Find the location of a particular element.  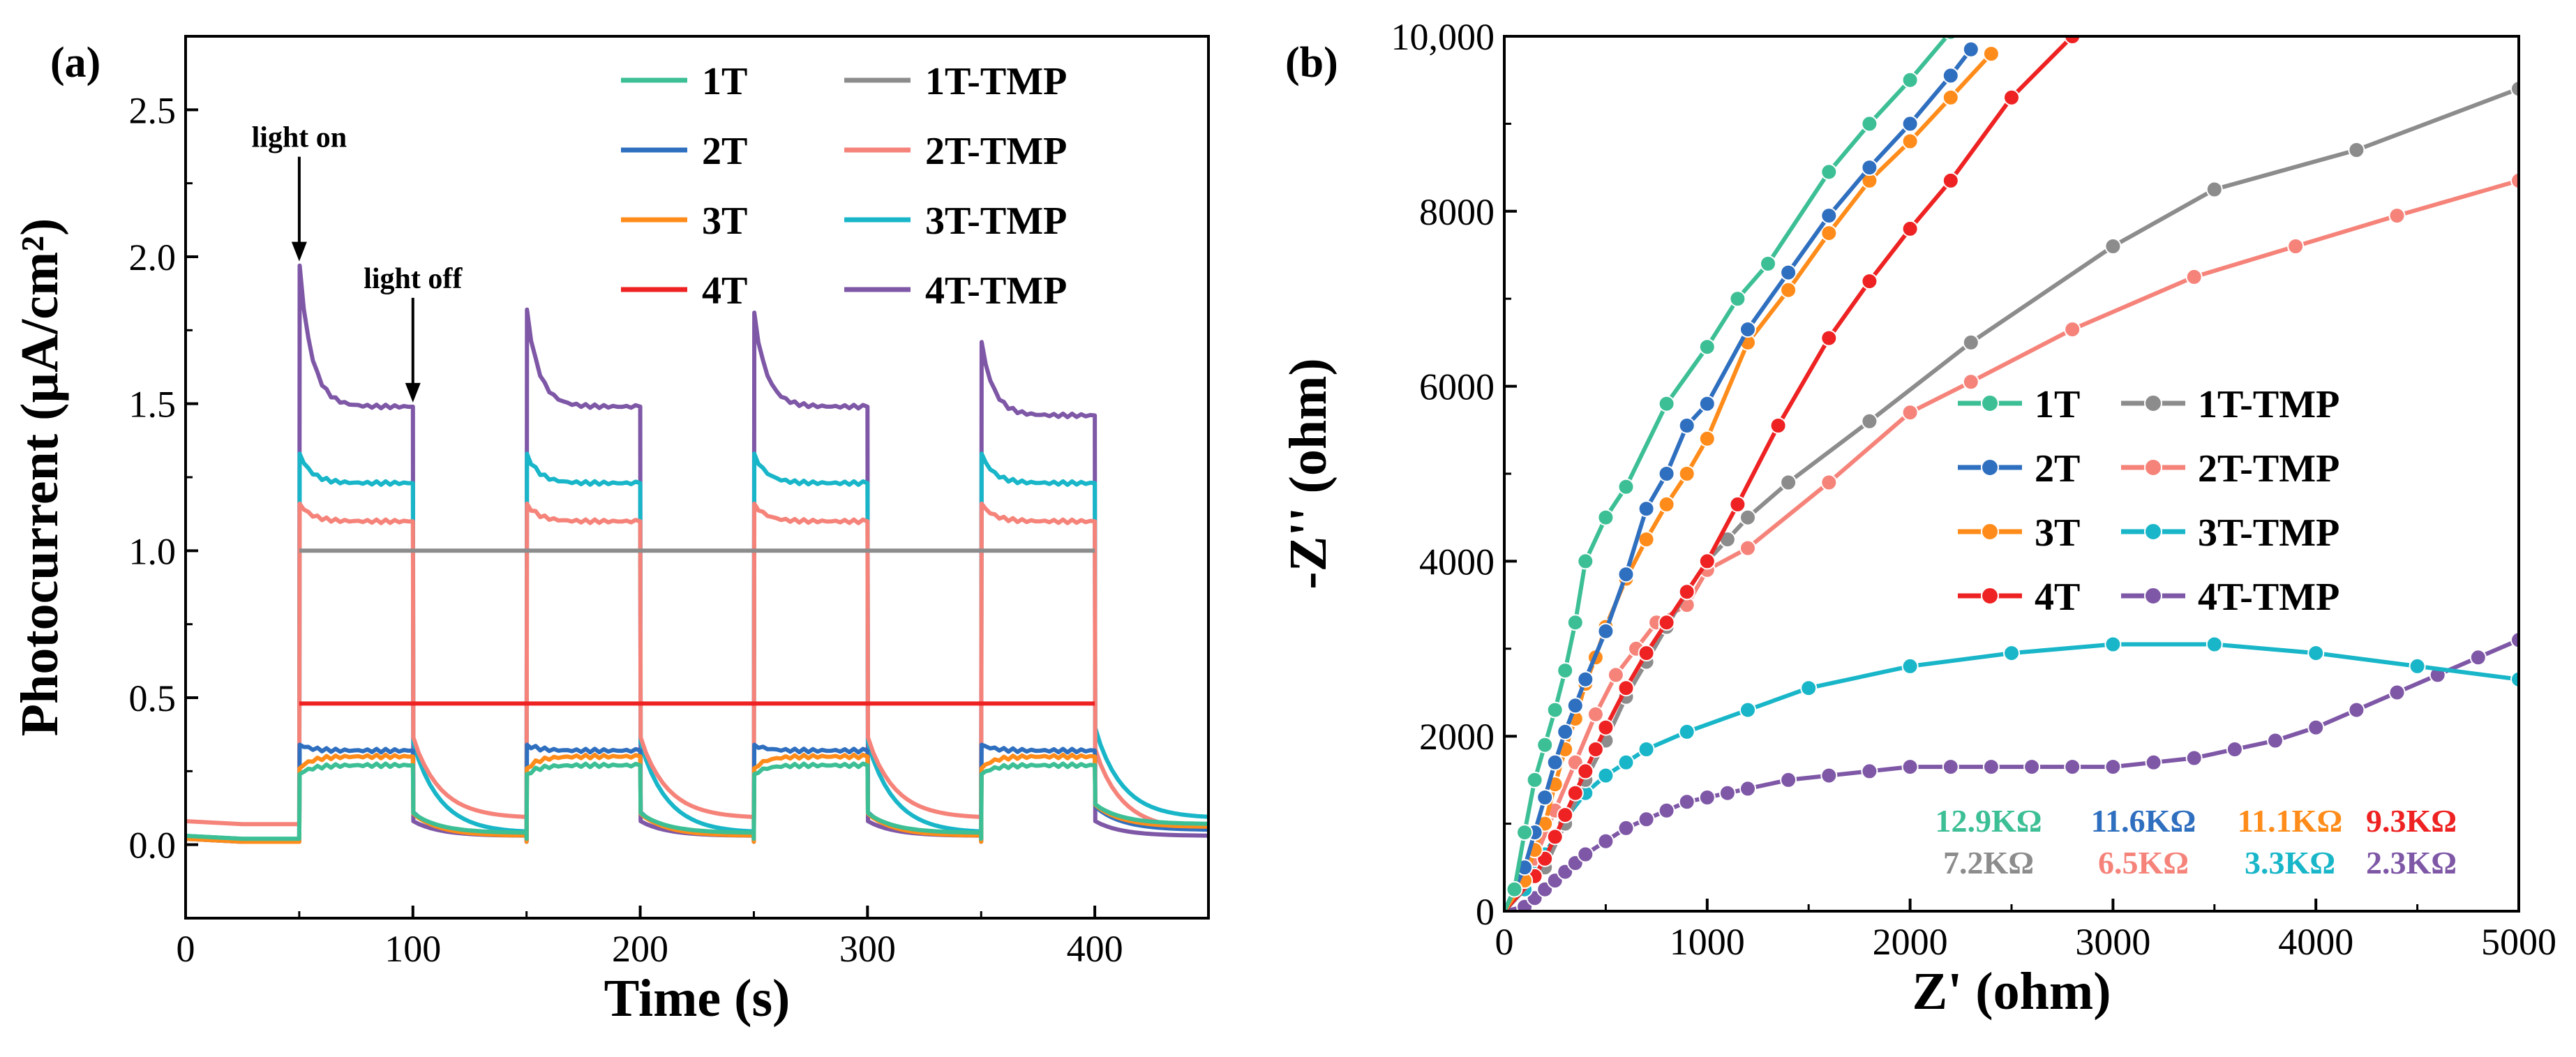

x-tick-label: 400 is located at coordinates (1095, 949).